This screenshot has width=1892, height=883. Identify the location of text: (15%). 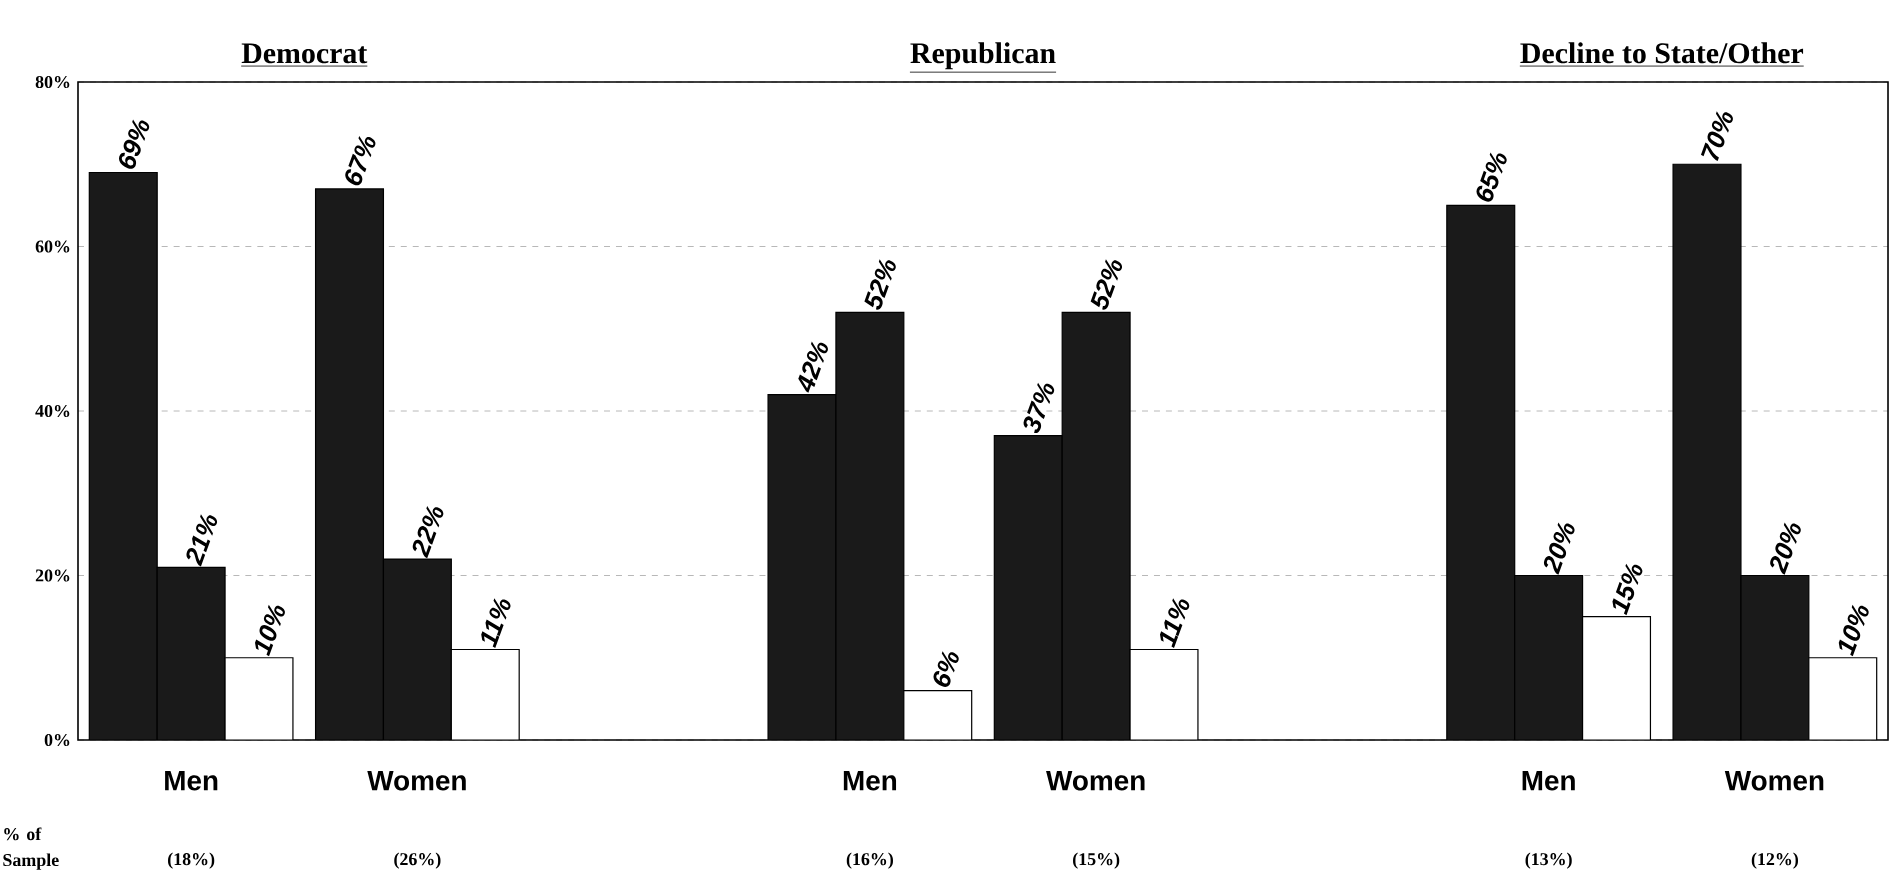
(1096, 860).